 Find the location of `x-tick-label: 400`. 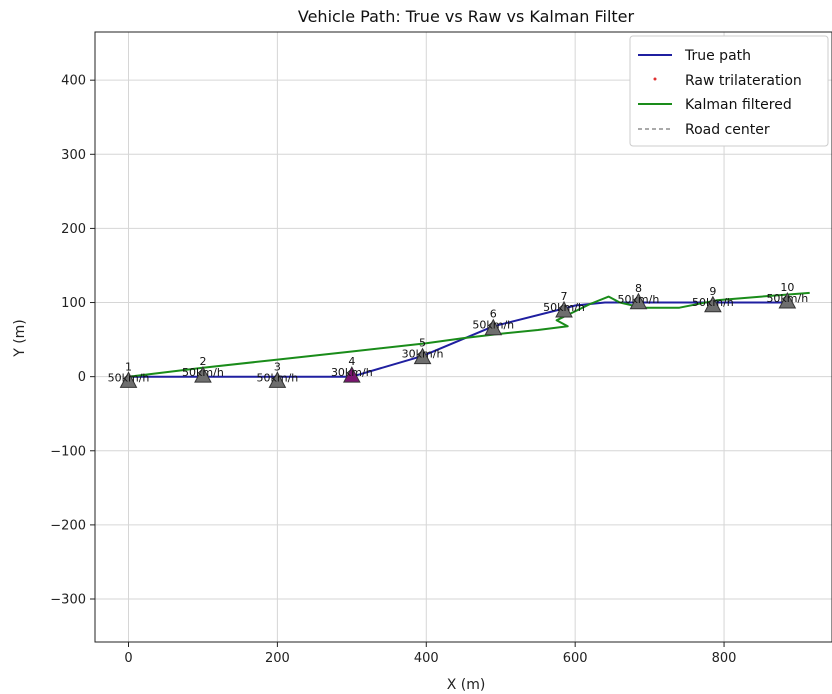

x-tick-label: 400 is located at coordinates (426, 658).